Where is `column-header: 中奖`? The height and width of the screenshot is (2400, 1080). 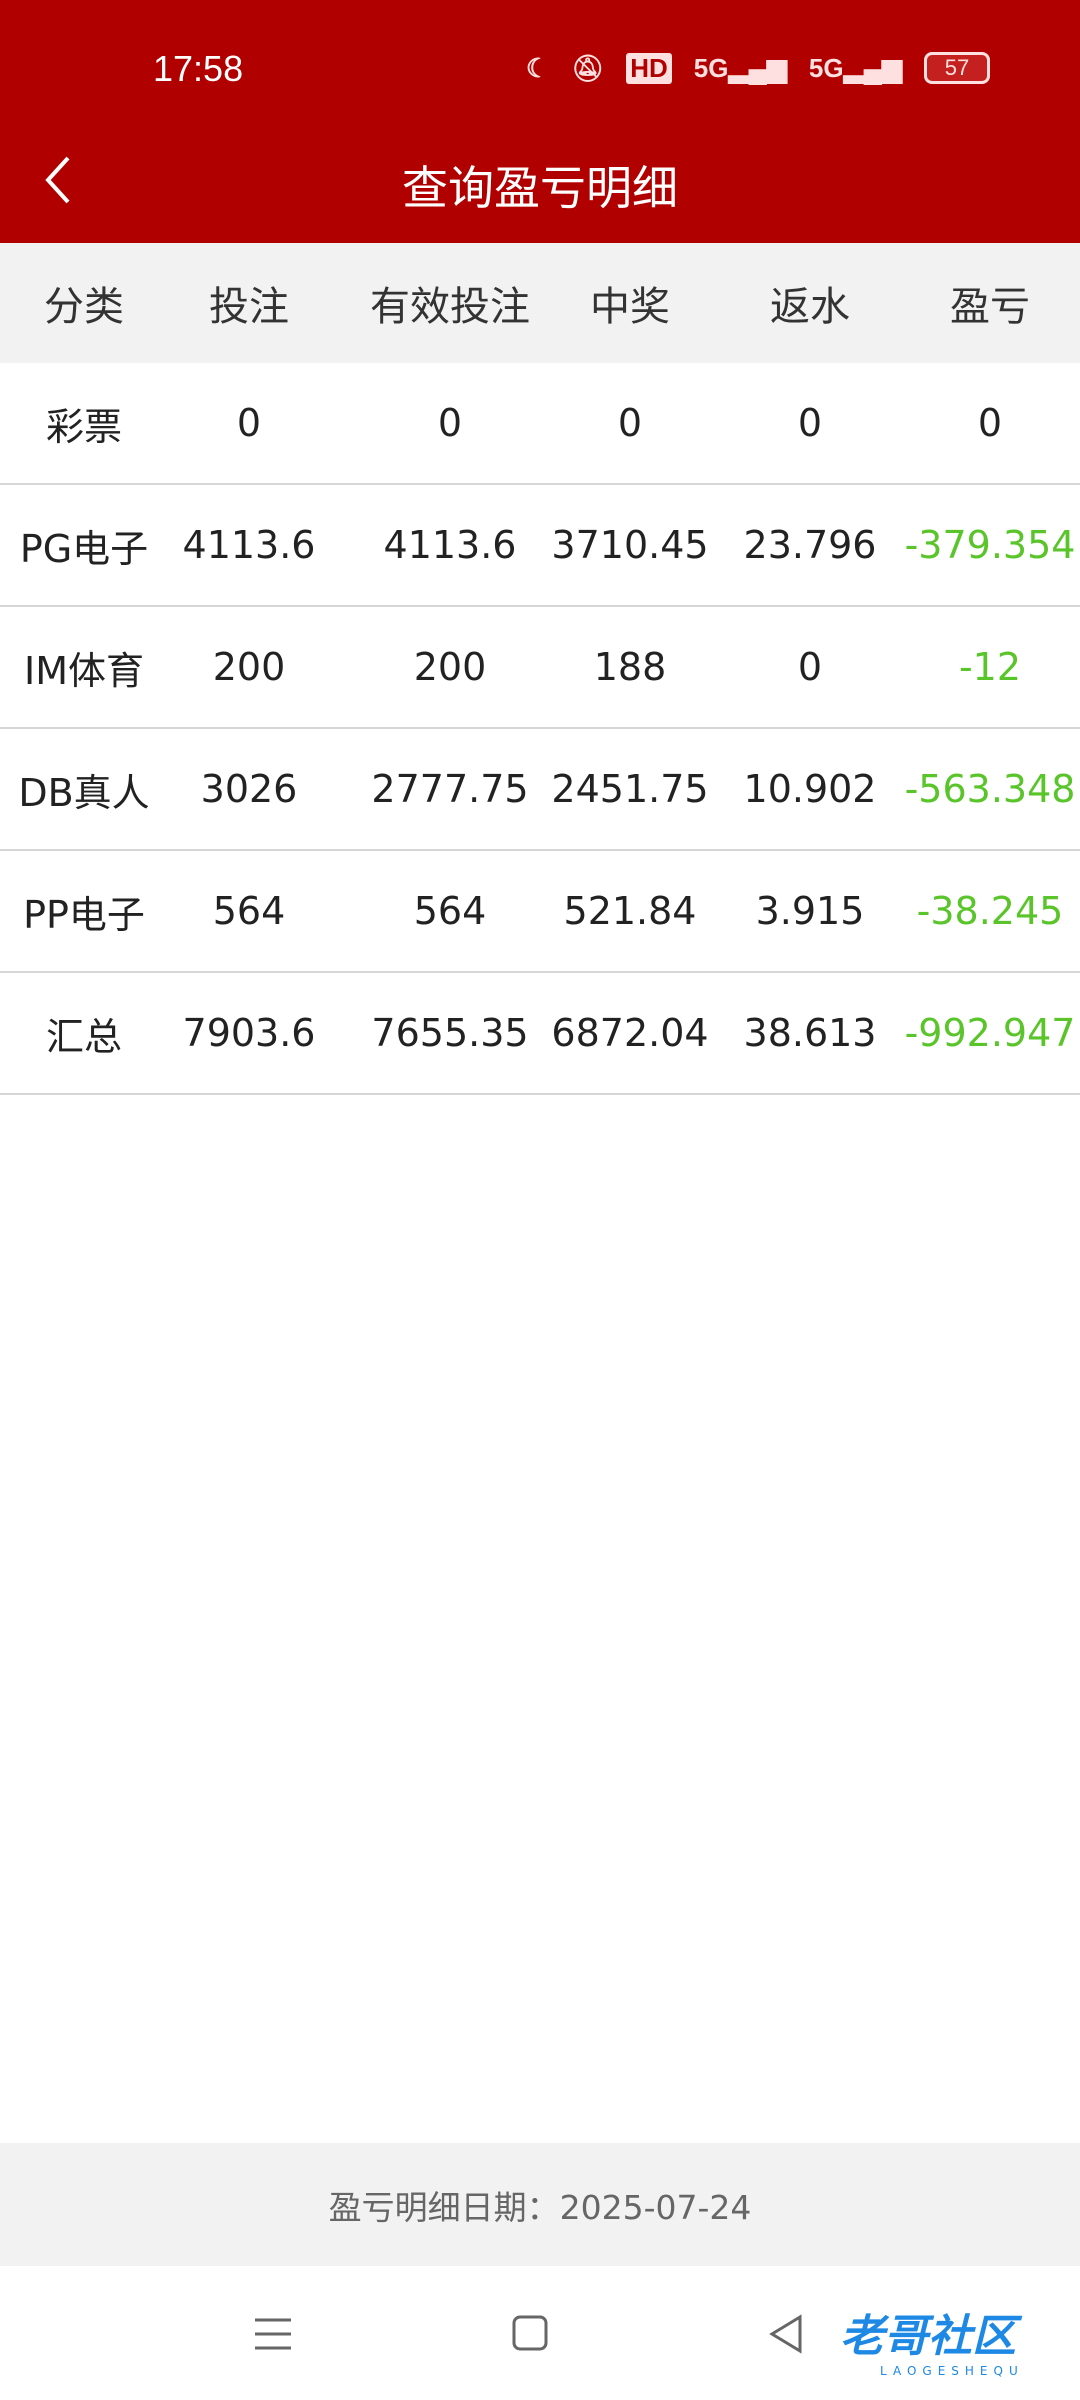 column-header: 中奖 is located at coordinates (630, 307).